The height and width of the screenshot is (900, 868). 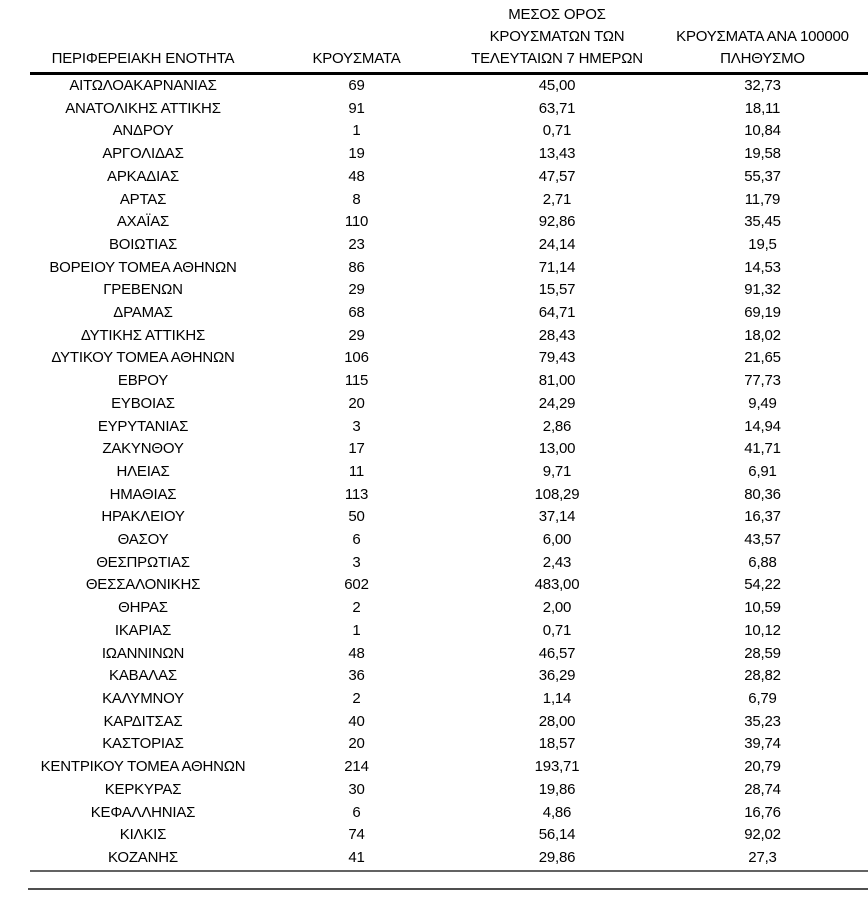 I want to click on cell-region: ΘΕΣΣΑΛΟΝΙΚΗΣ, so click(x=143, y=585).